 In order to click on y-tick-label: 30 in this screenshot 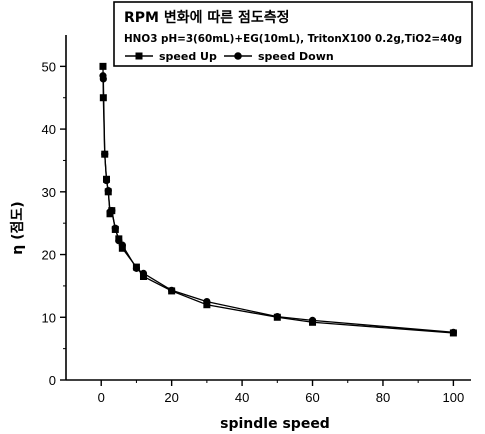, I will do `click(49, 192)`.